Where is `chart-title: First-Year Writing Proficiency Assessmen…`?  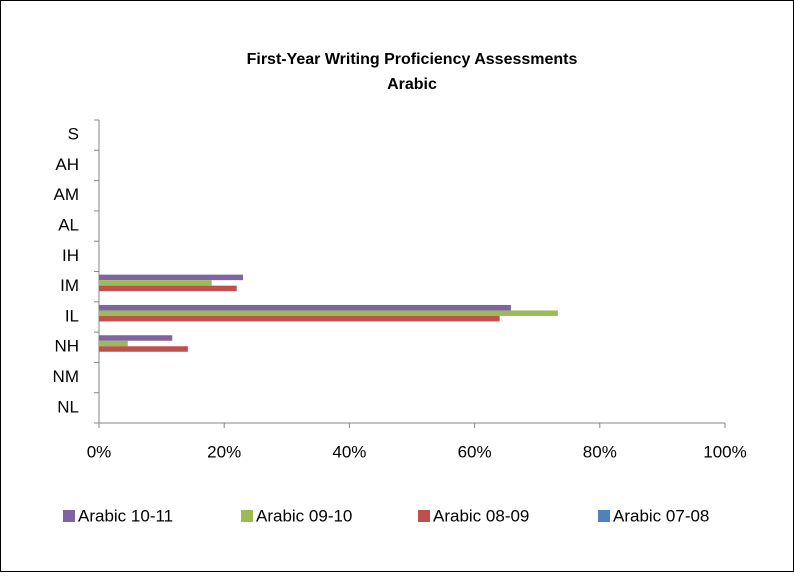
chart-title: First-Year Writing Proficiency Assessmen… is located at coordinates (412, 59).